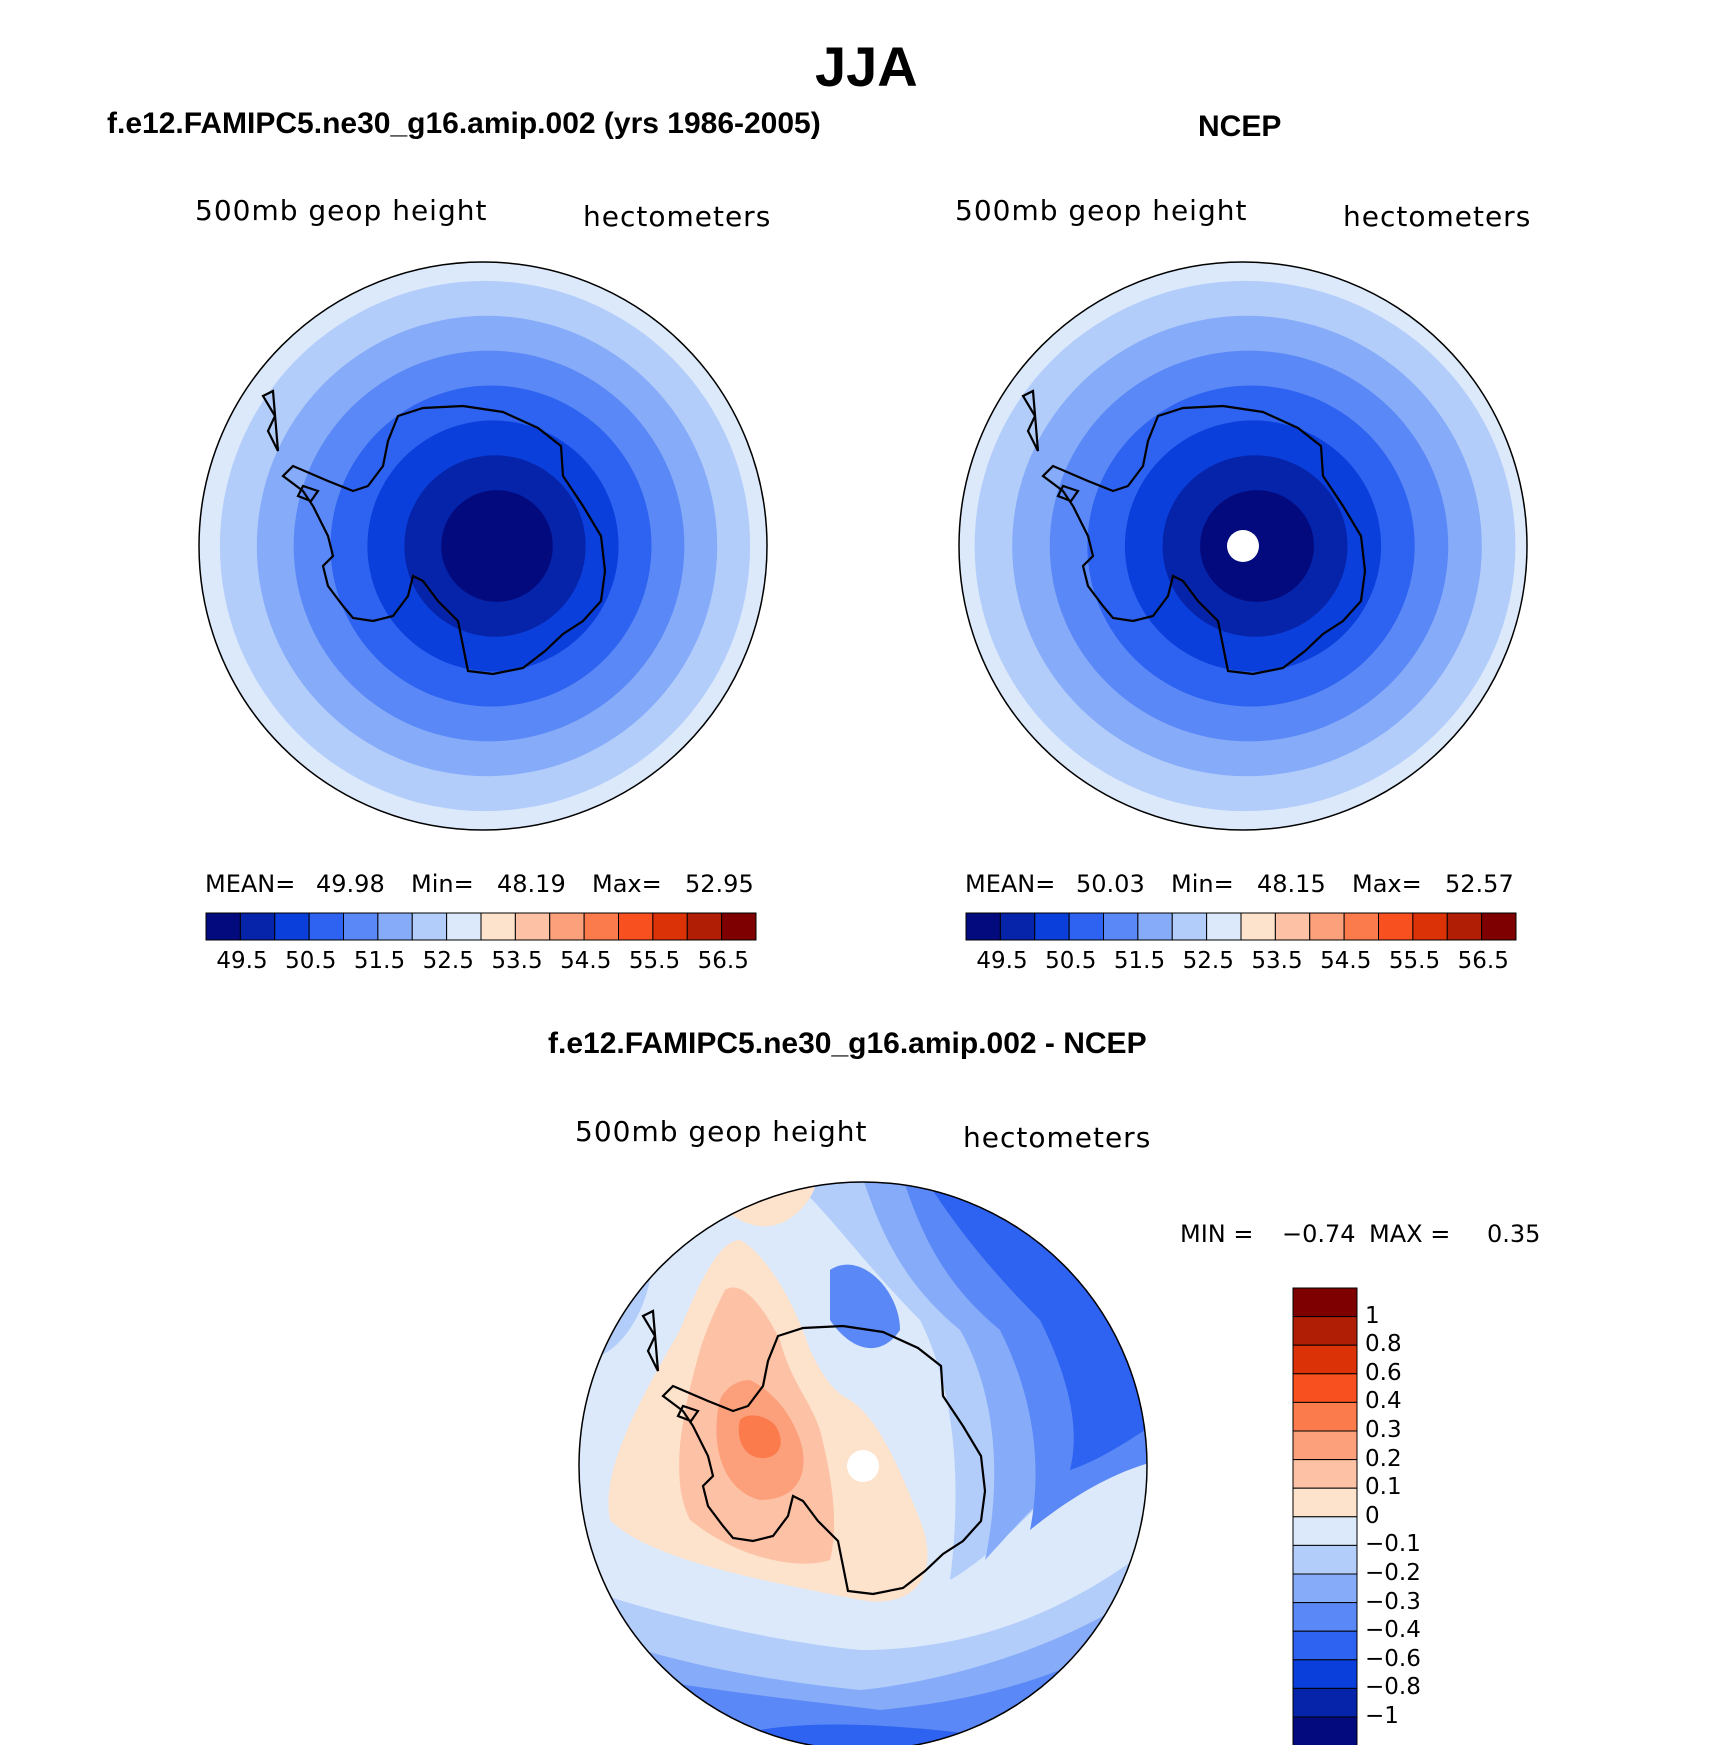 The width and height of the screenshot is (1710, 1745). What do you see at coordinates (1393, 1601) in the screenshot?
I see `colorbar-tick-label: −0.3` at bounding box center [1393, 1601].